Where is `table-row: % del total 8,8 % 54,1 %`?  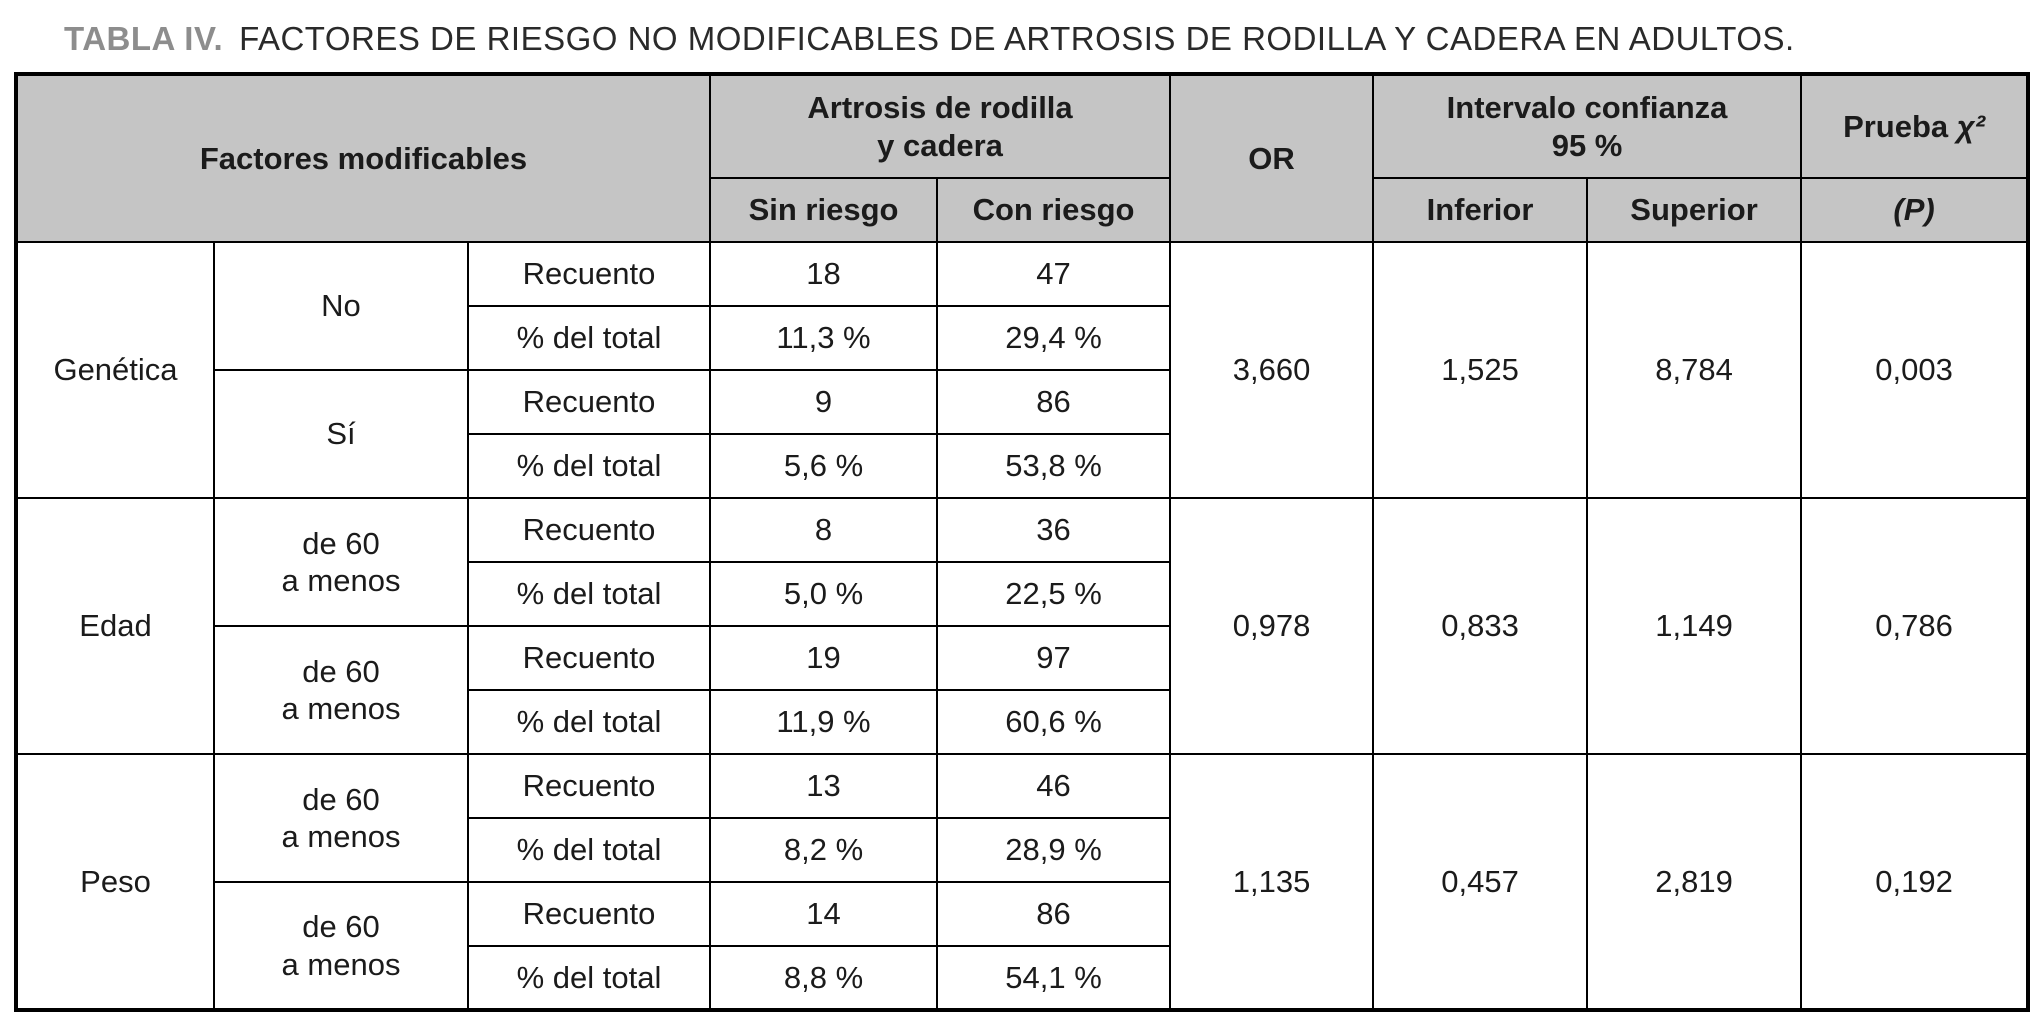
table-row: % del total 8,8 % 54,1 % is located at coordinates (1022, 978).